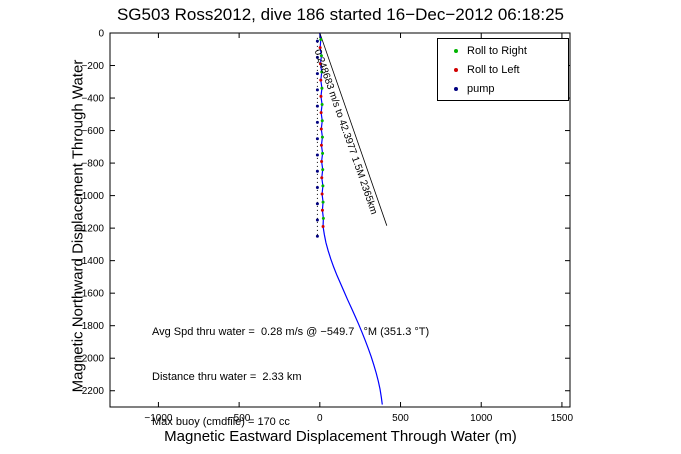 The width and height of the screenshot is (681, 454). What do you see at coordinates (456, 69) in the screenshot?
I see `roll-left-marker-icon` at bounding box center [456, 69].